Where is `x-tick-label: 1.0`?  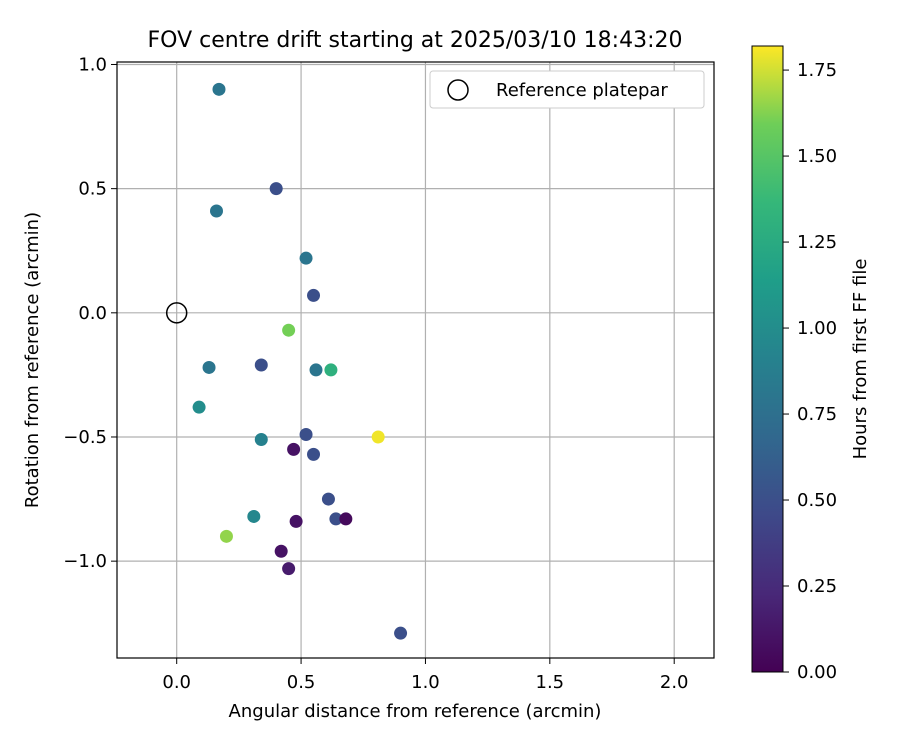
x-tick-label: 1.0 is located at coordinates (425, 682).